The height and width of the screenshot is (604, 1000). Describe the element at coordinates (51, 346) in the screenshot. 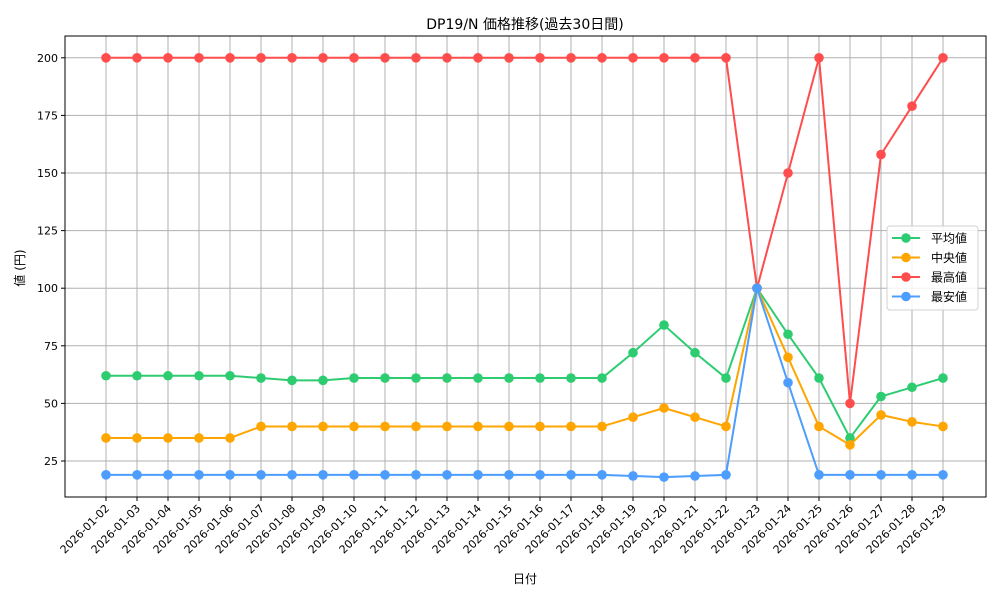

I see `y-tick-label: 75` at that location.